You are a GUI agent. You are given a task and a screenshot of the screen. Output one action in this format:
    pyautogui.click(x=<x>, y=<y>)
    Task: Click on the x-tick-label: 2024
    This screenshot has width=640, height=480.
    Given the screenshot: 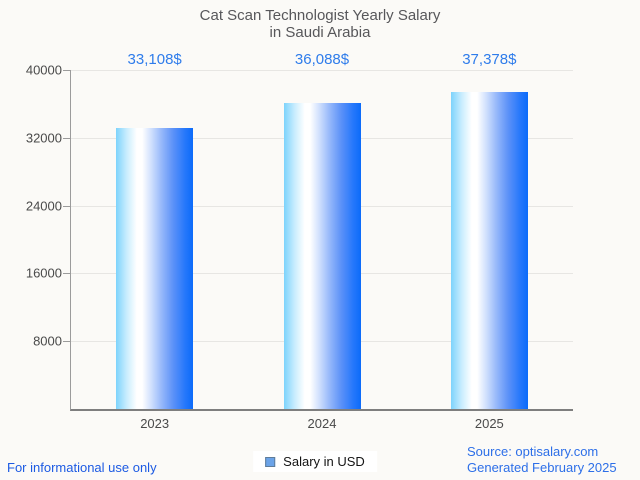 What is the action you would take?
    pyautogui.click(x=322, y=423)
    